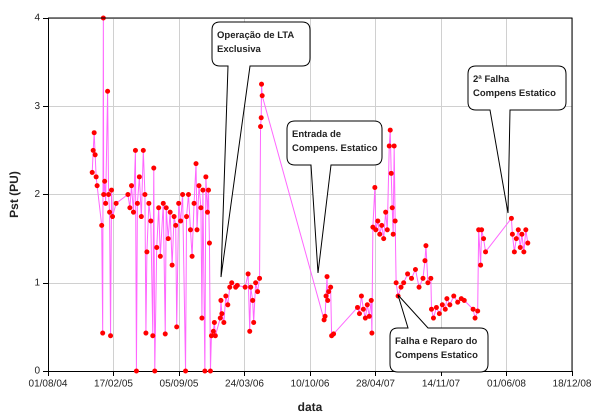 The width and height of the screenshot is (598, 419). I want to click on y-tick-label: 4, so click(37, 18).